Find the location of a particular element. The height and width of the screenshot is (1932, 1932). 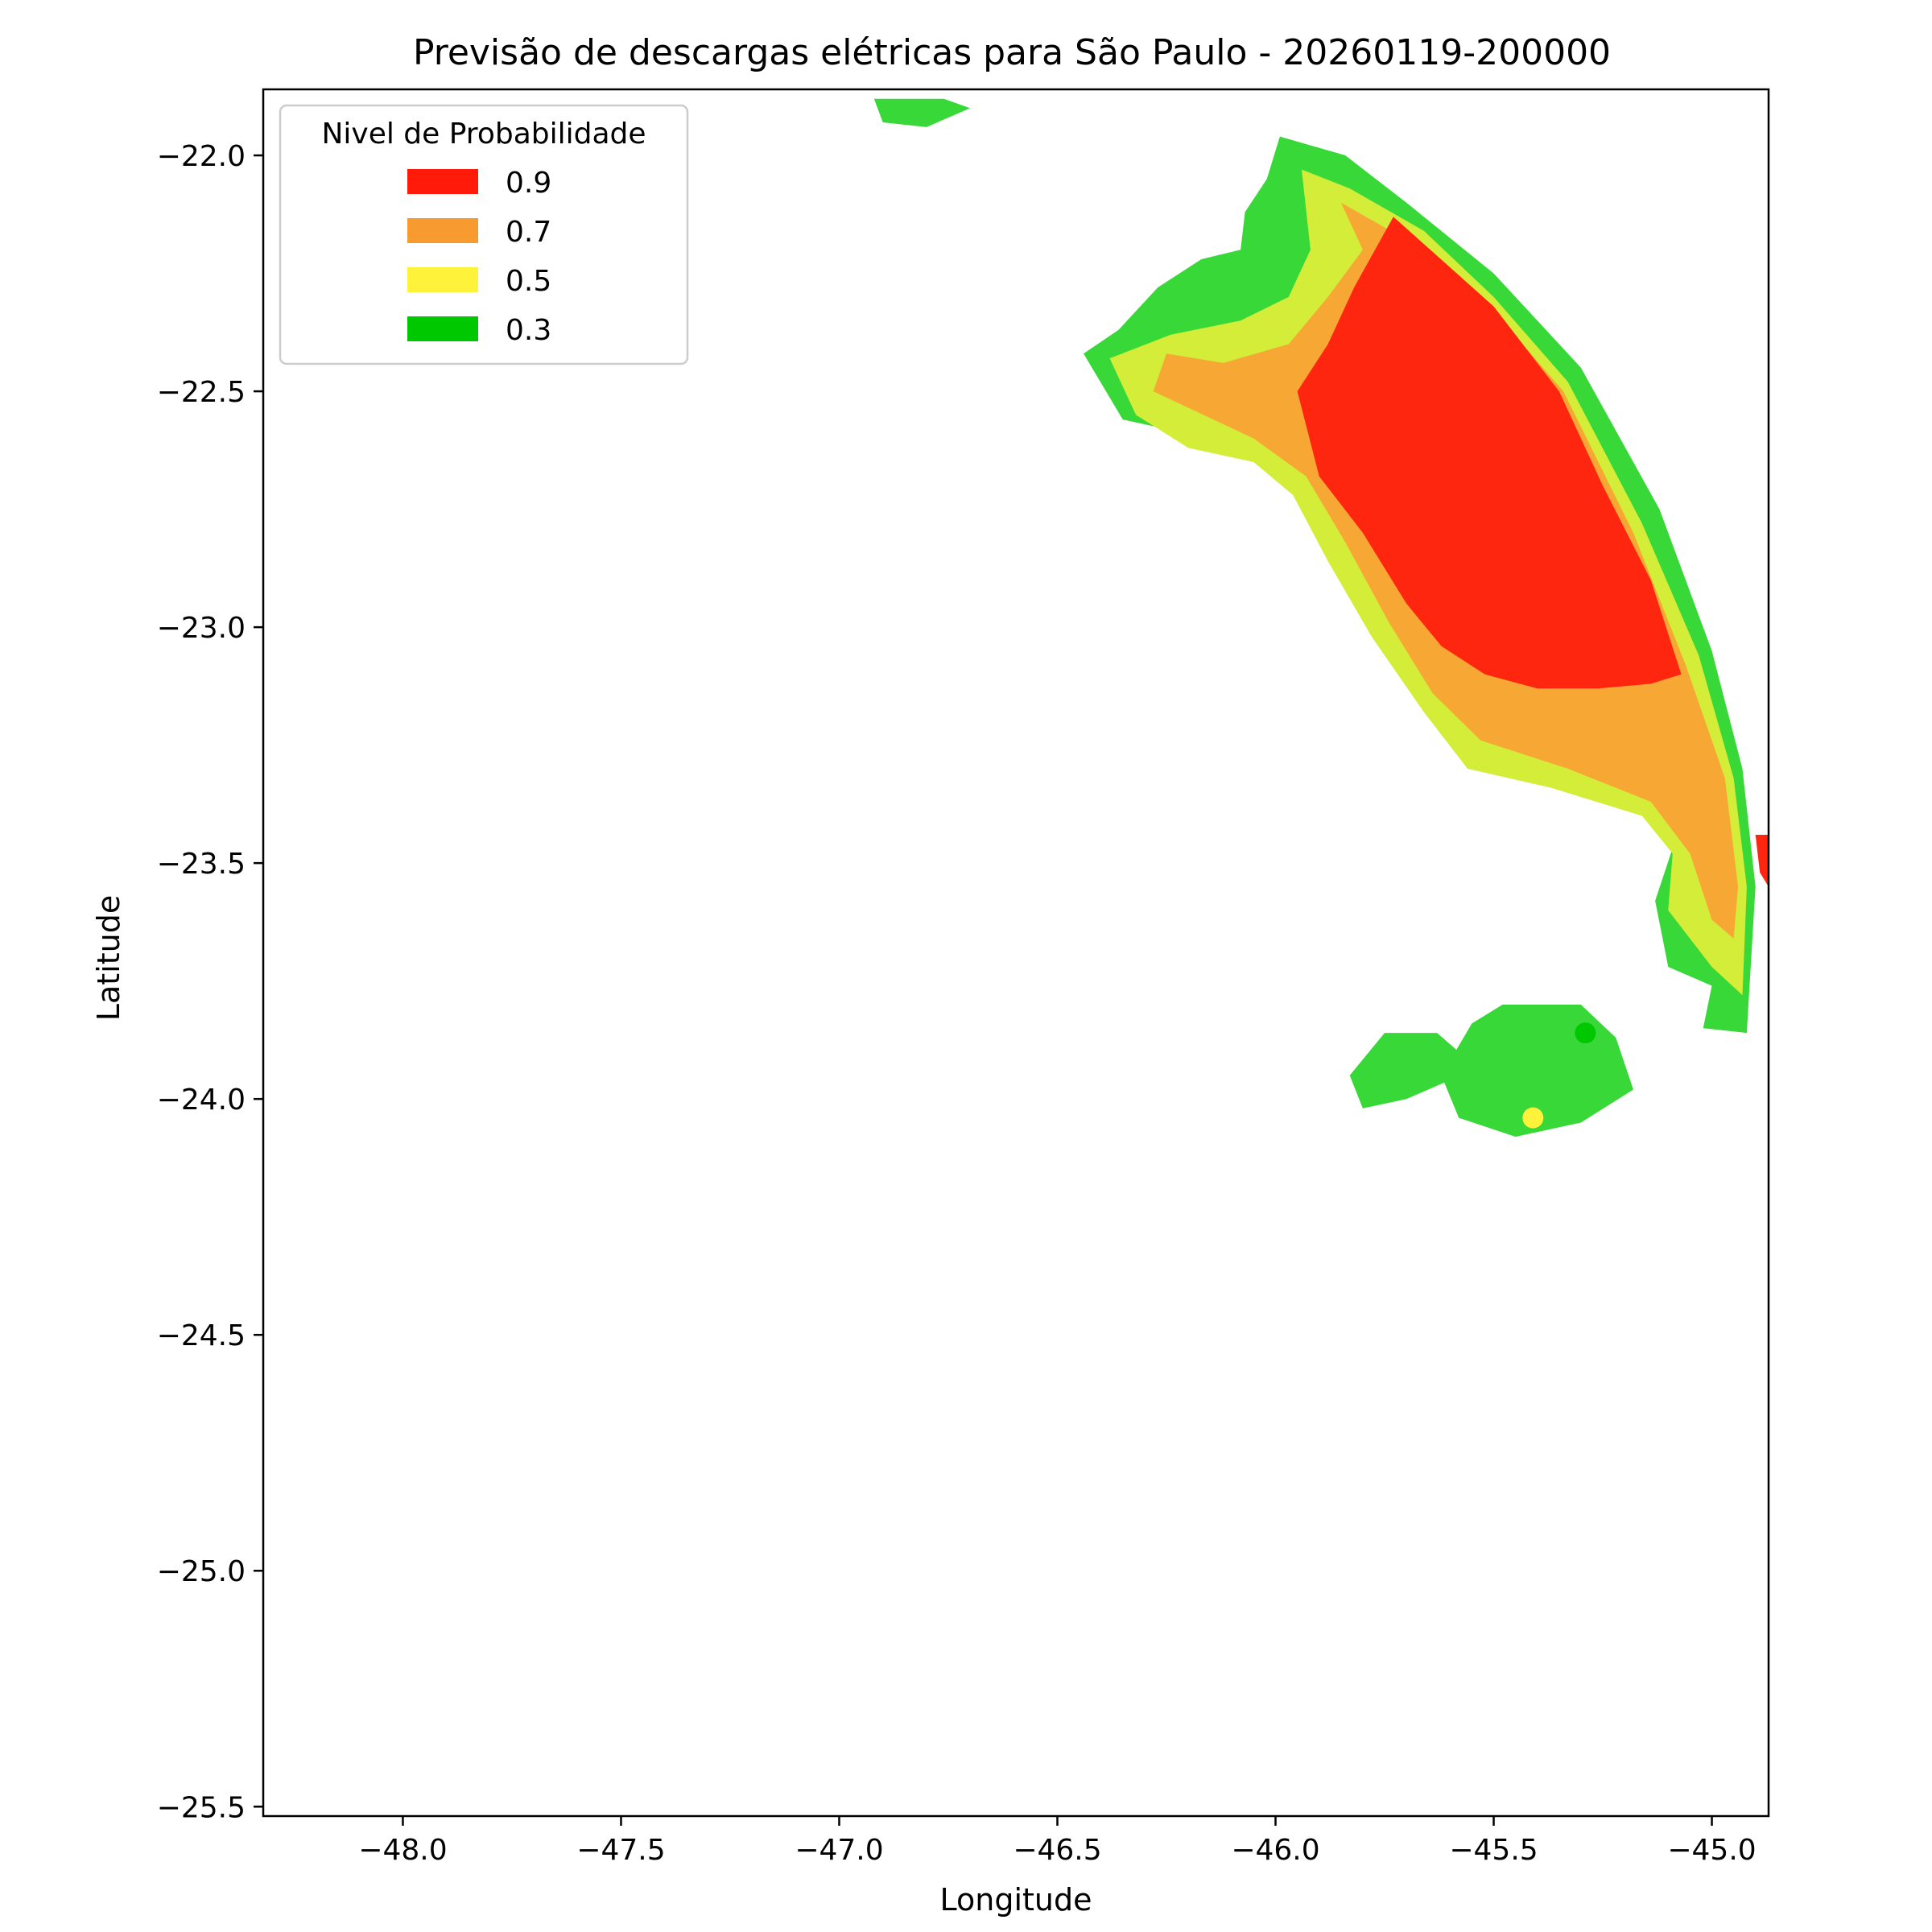

legend: Nivel de Probabilidade 0.9 0.7 0.5 0.3 is located at coordinates (484, 234).